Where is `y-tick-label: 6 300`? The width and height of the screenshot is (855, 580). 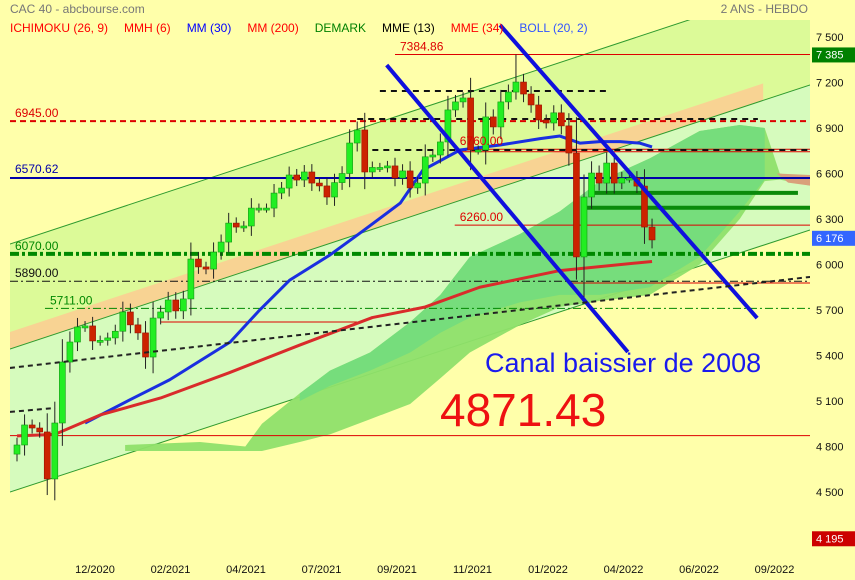 y-tick-label: 6 300 is located at coordinates (830, 220).